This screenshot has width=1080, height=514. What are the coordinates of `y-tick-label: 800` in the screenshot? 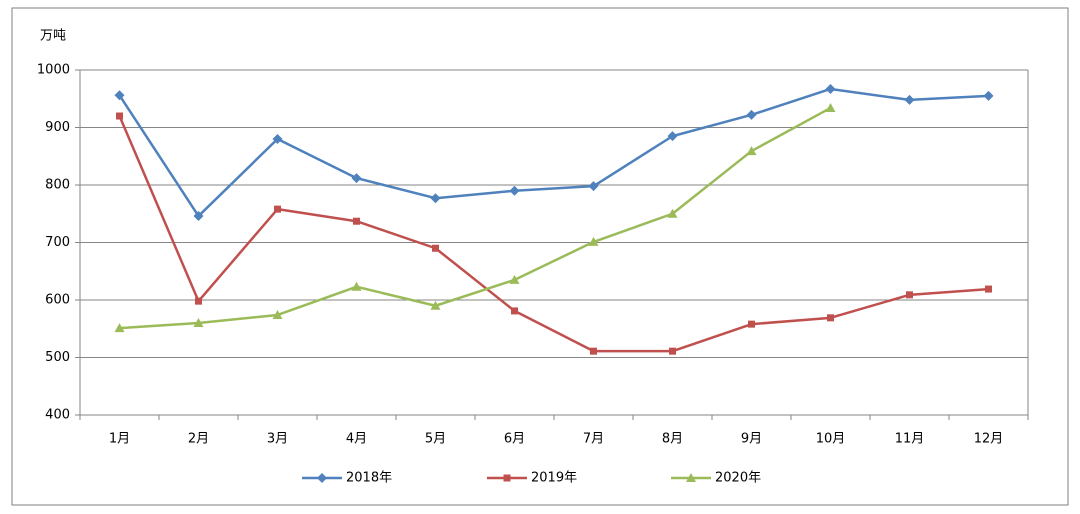 It's located at (57, 185).